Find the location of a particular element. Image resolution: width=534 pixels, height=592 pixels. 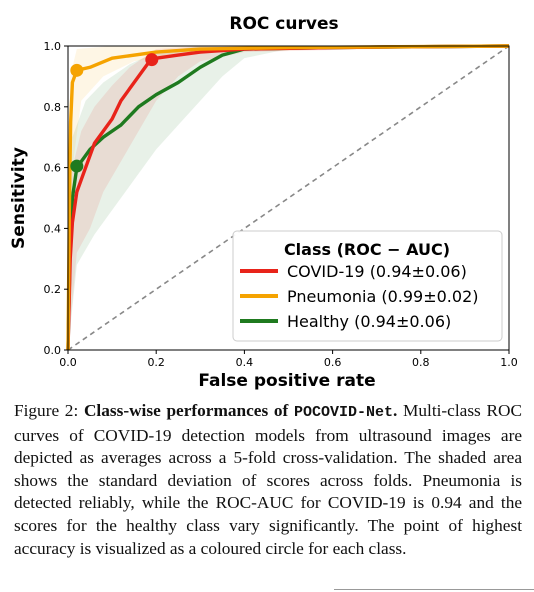

caption-lead-end: . is located at coordinates (395, 410).